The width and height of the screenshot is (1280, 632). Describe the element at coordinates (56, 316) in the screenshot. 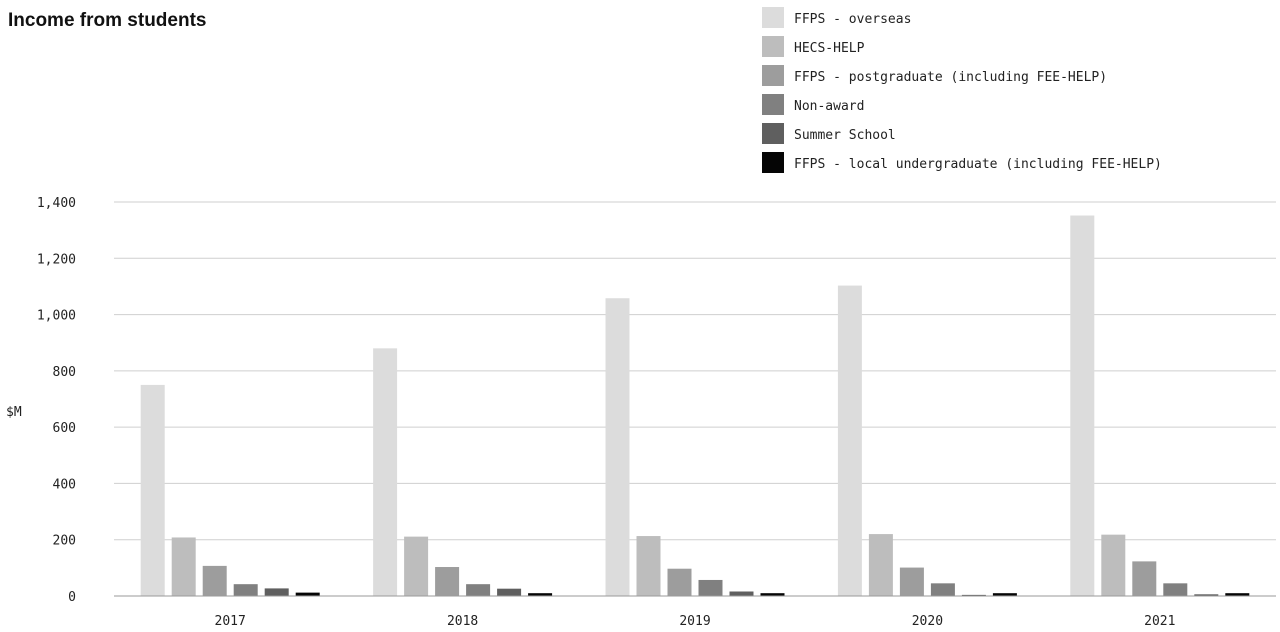

I see `y-tick-label: 1,000` at that location.